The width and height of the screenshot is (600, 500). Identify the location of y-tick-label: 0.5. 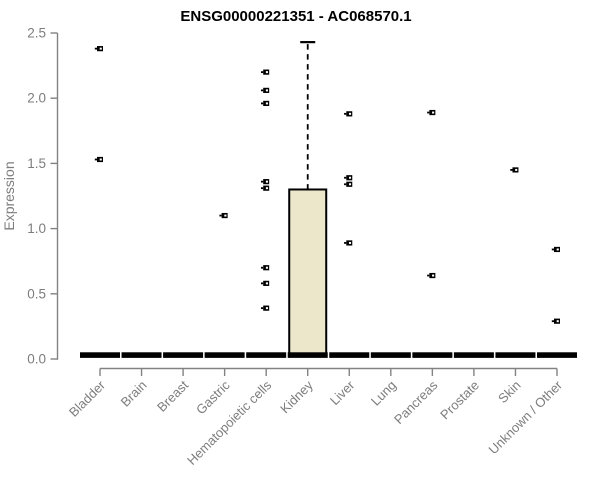
(36, 293).